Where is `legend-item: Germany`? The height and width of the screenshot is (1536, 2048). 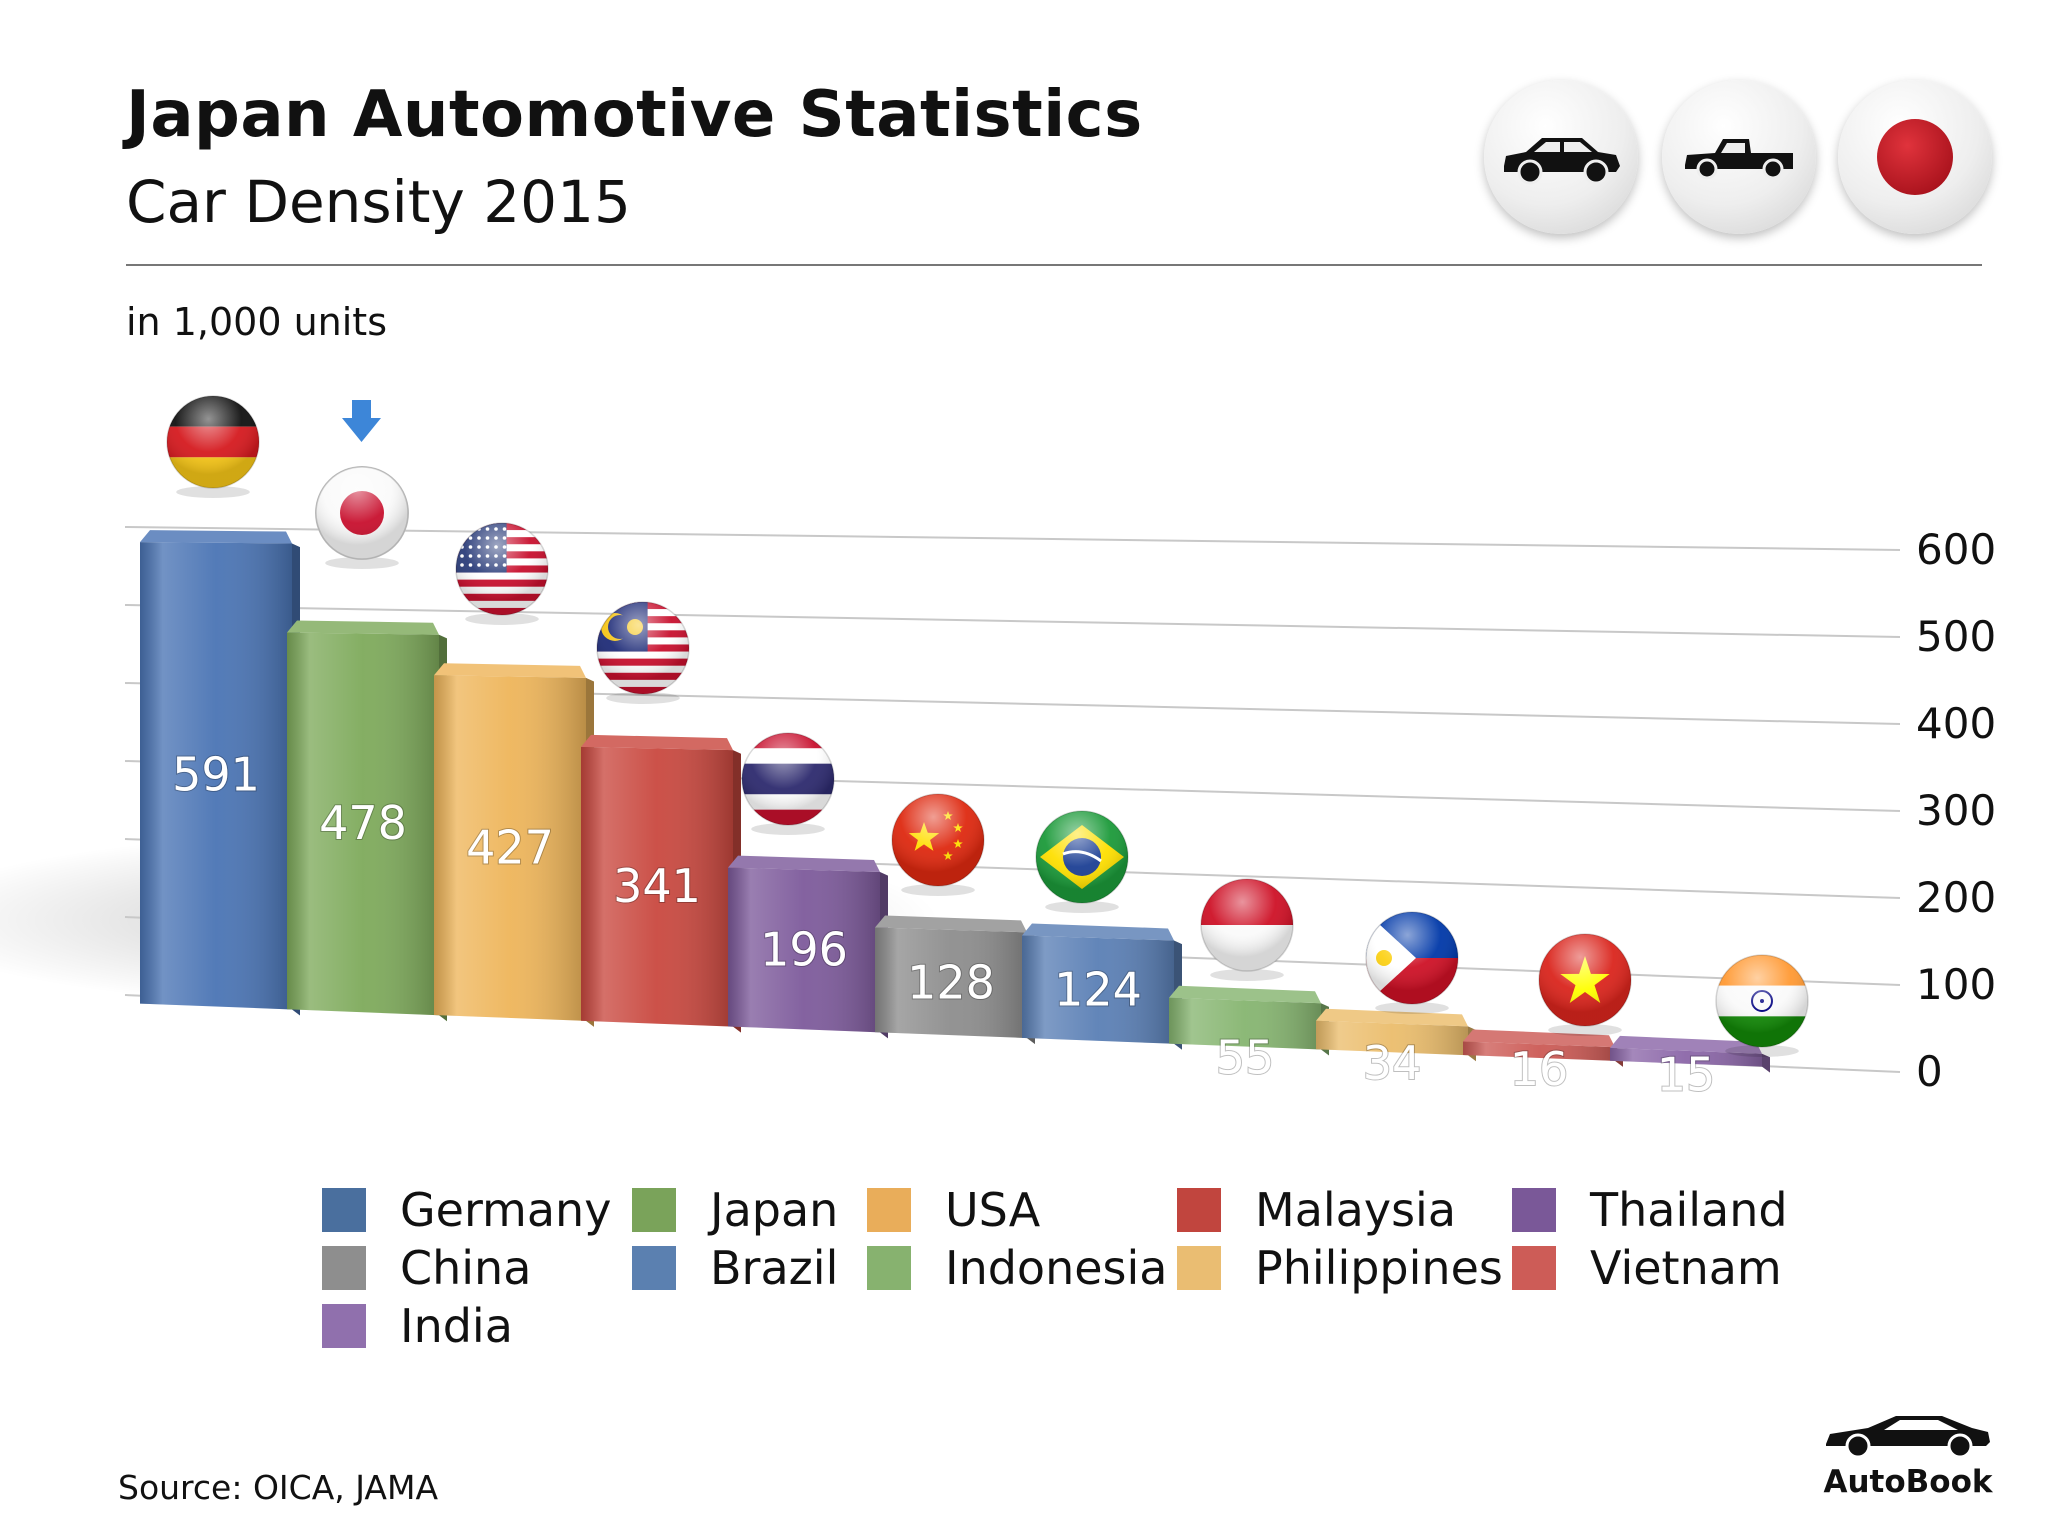 legend-item: Germany is located at coordinates (477, 1210).